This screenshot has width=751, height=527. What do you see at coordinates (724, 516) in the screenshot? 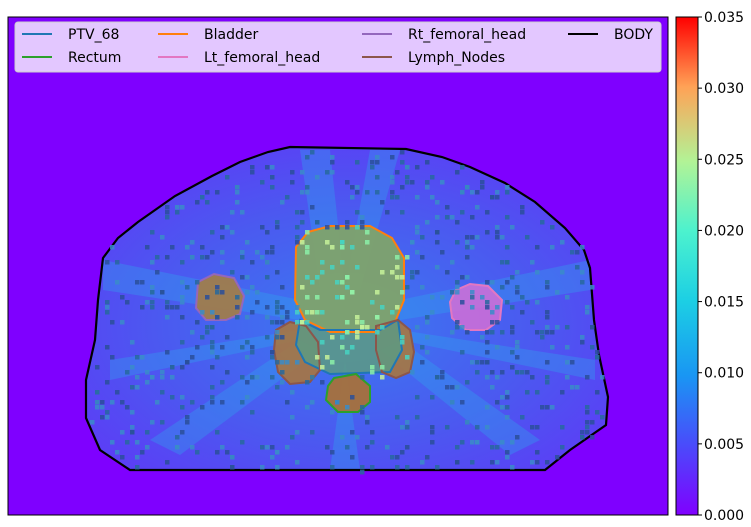
I see `colorbar-tick-label: 0.000` at bounding box center [724, 516].